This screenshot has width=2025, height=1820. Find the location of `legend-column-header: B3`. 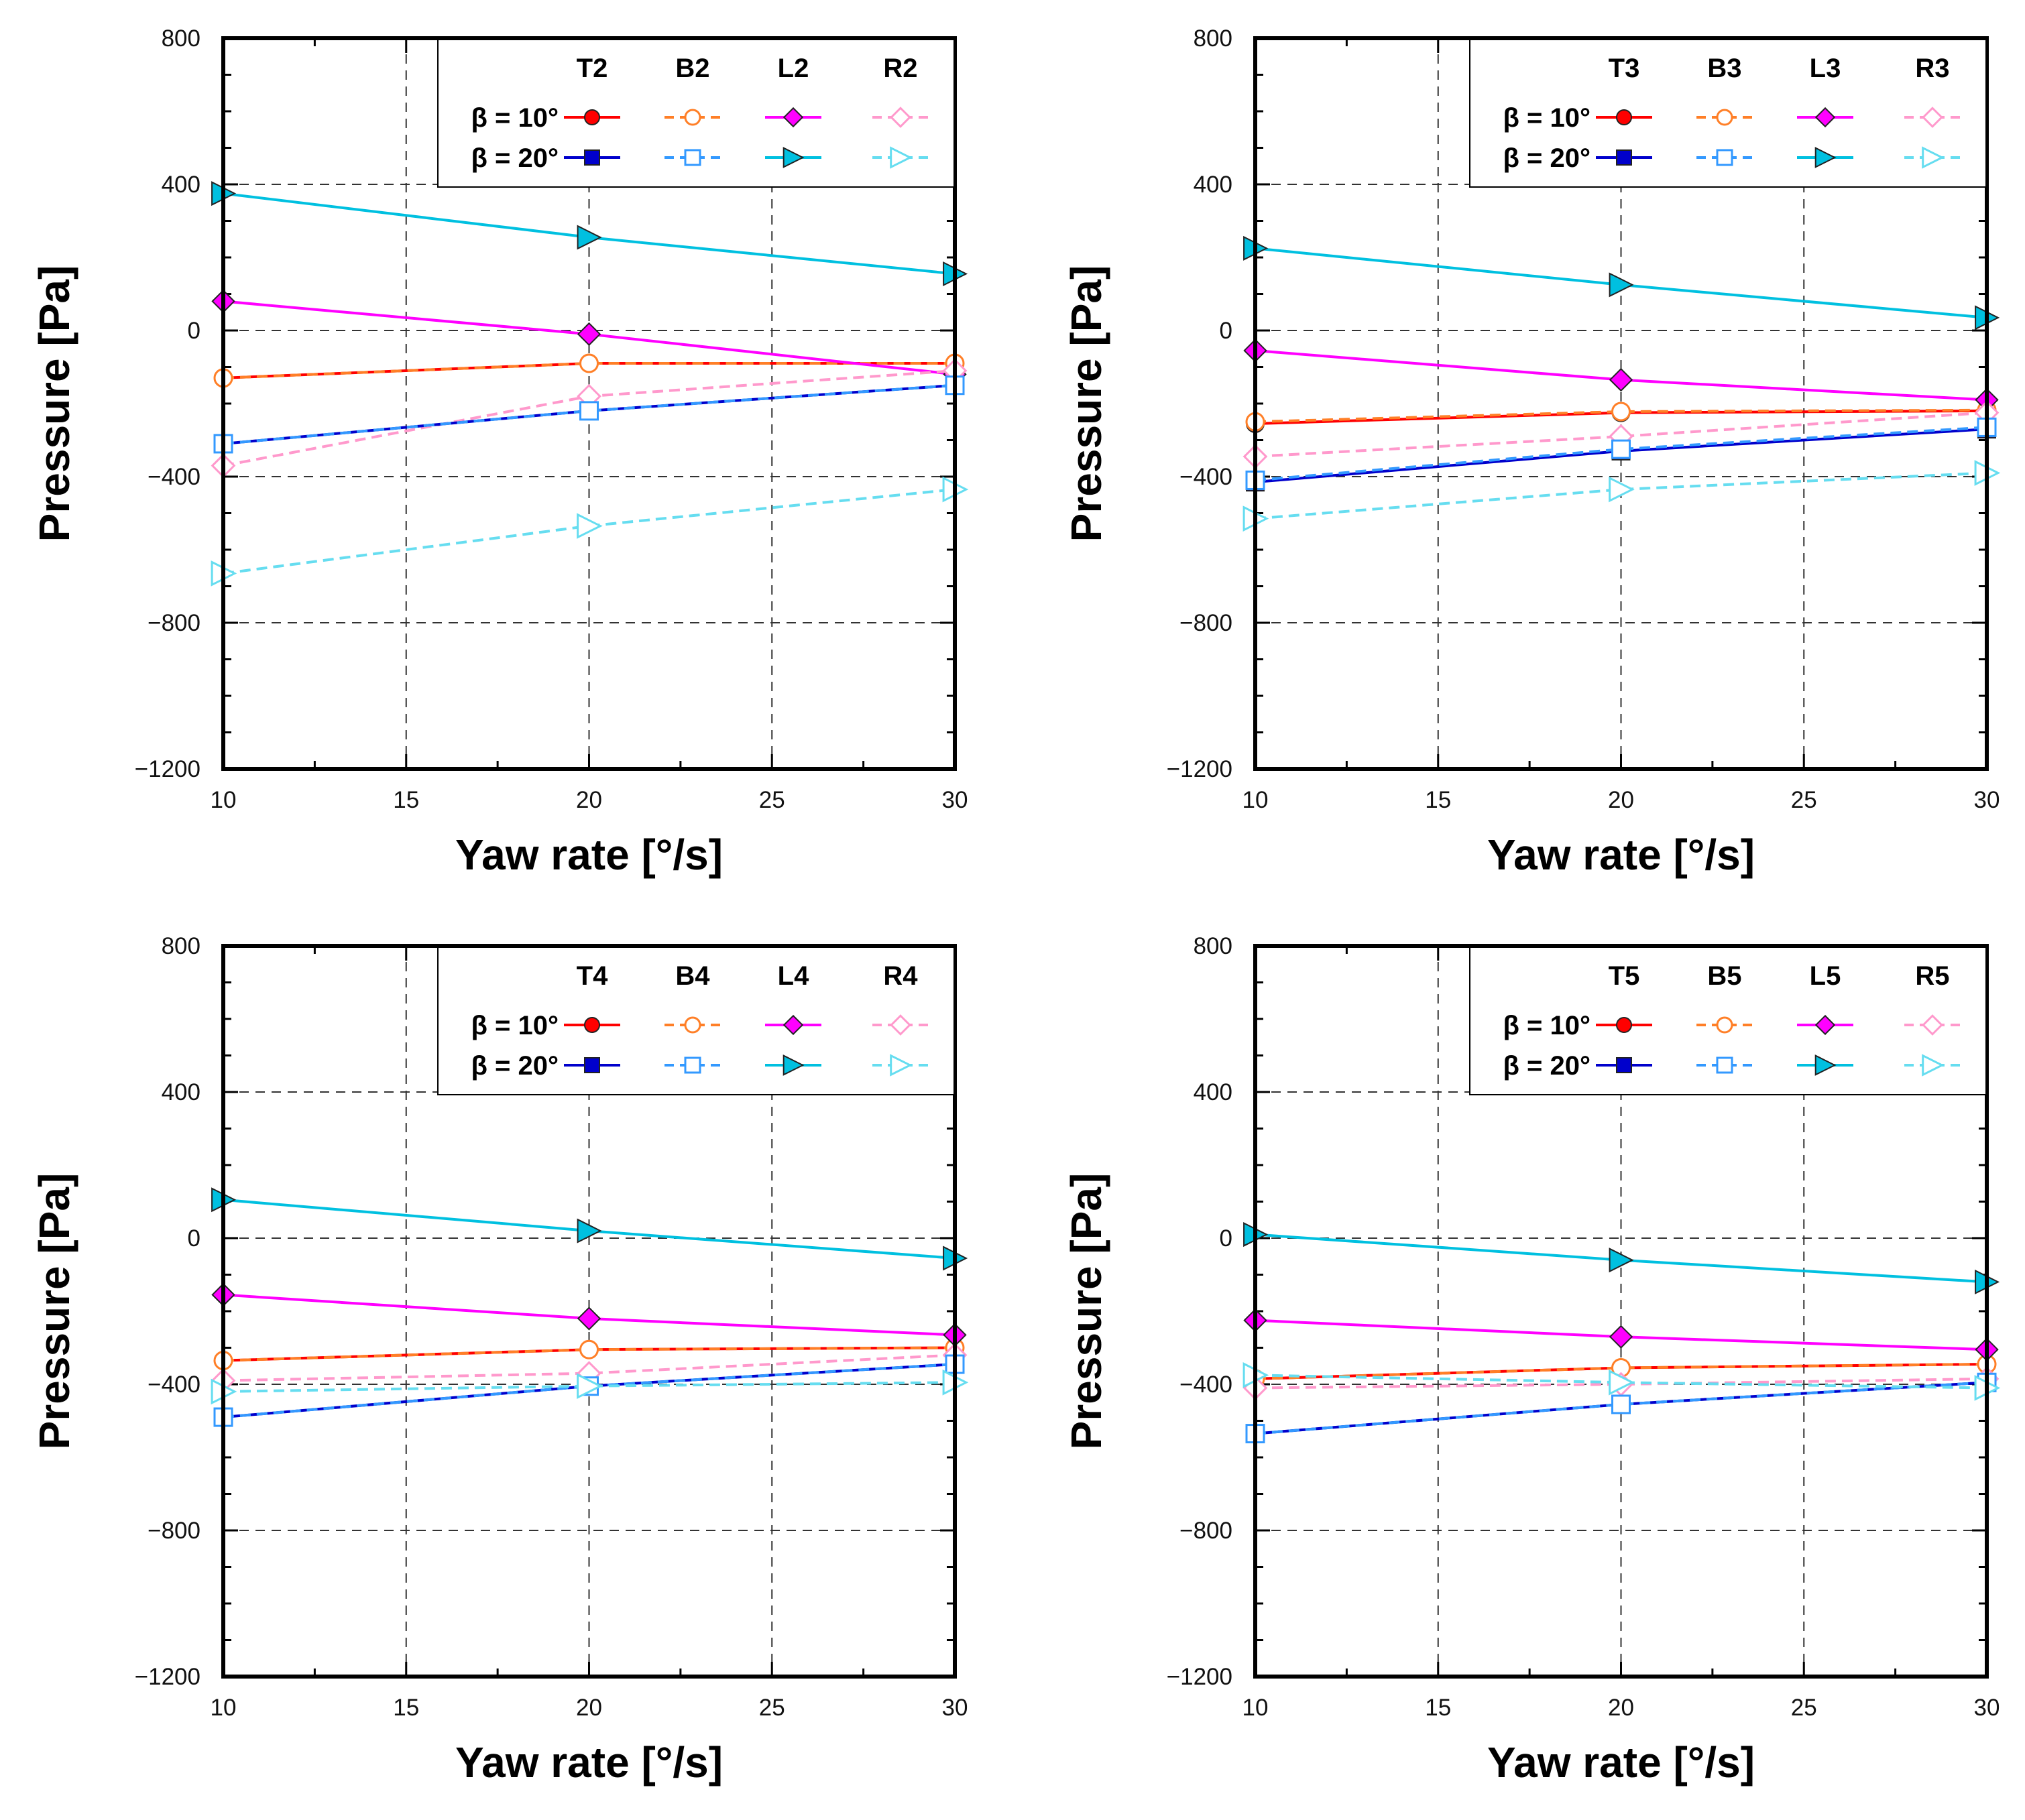

legend-column-header: B3 is located at coordinates (1724, 68).